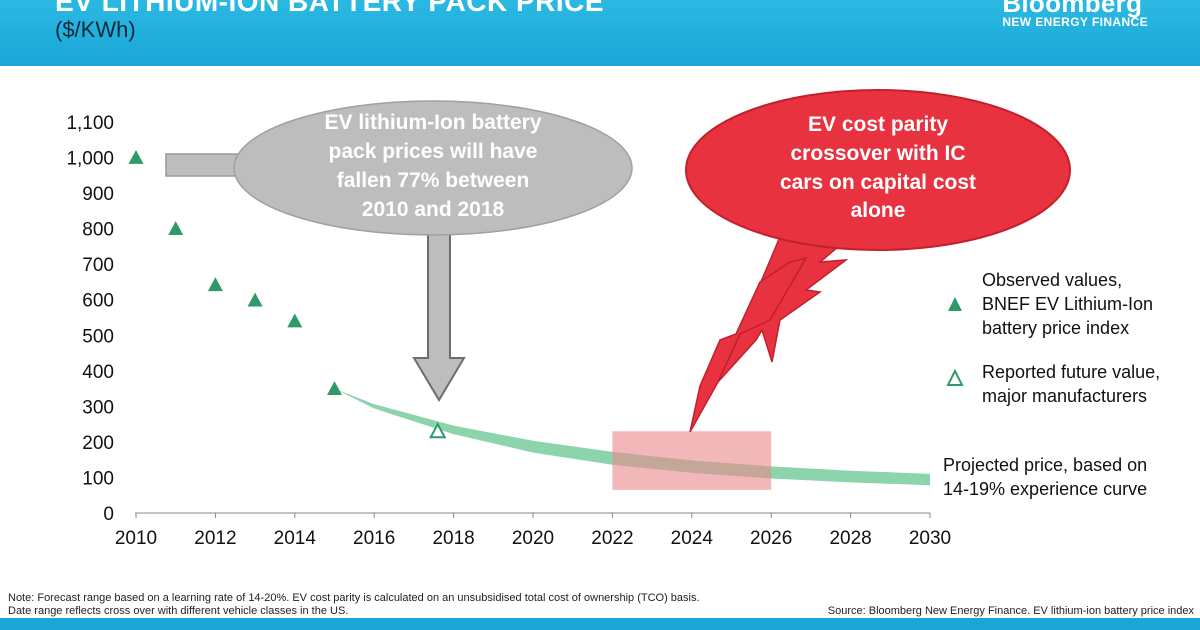  Describe the element at coordinates (439, 313) in the screenshot. I see `gray-callout-down-arrow` at that location.